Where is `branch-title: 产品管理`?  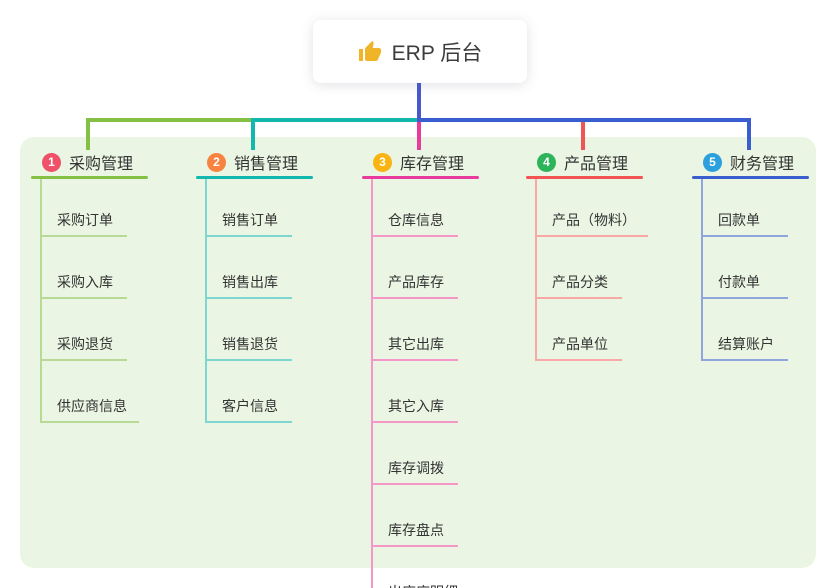 branch-title: 产品管理 is located at coordinates (596, 164).